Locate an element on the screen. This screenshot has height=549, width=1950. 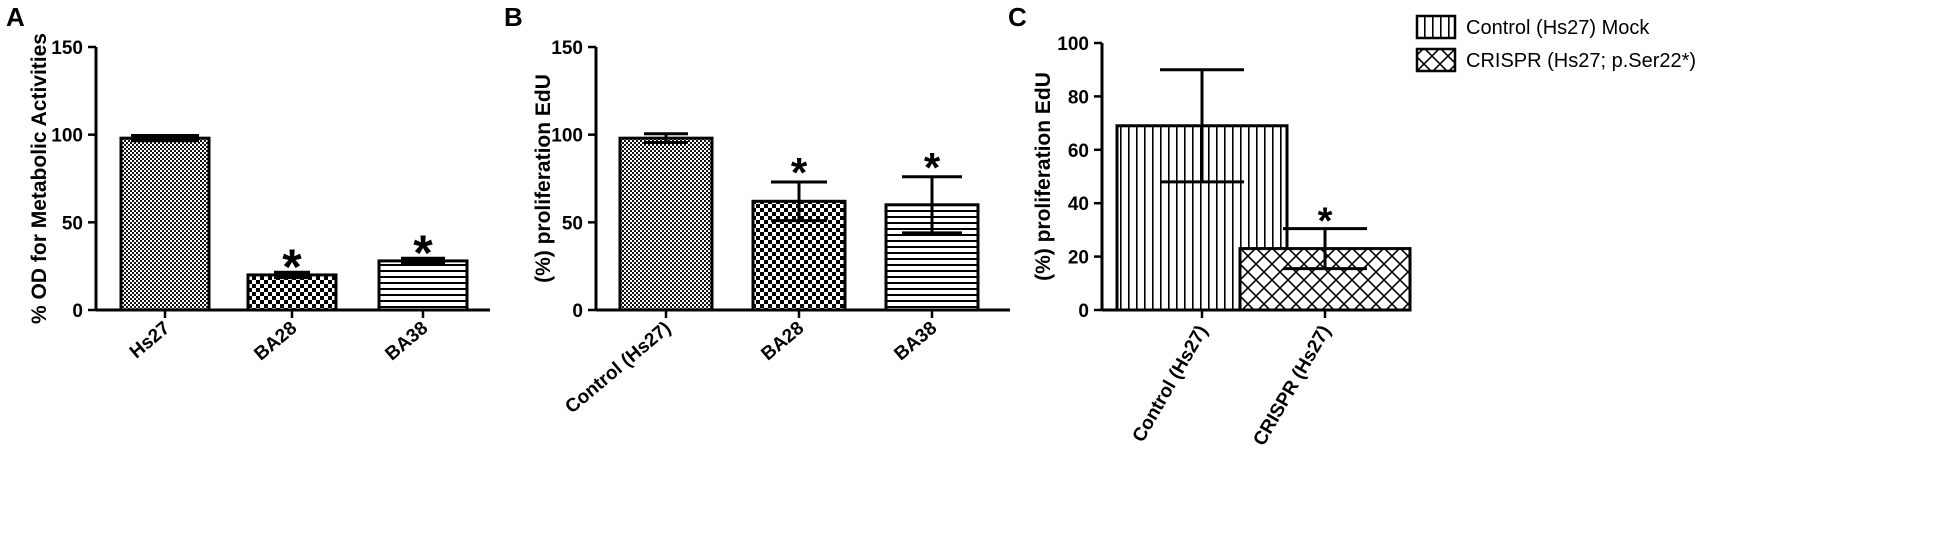
legend-label: CRISPR (Hs27; p.Ser22*) is located at coordinates (1581, 61).